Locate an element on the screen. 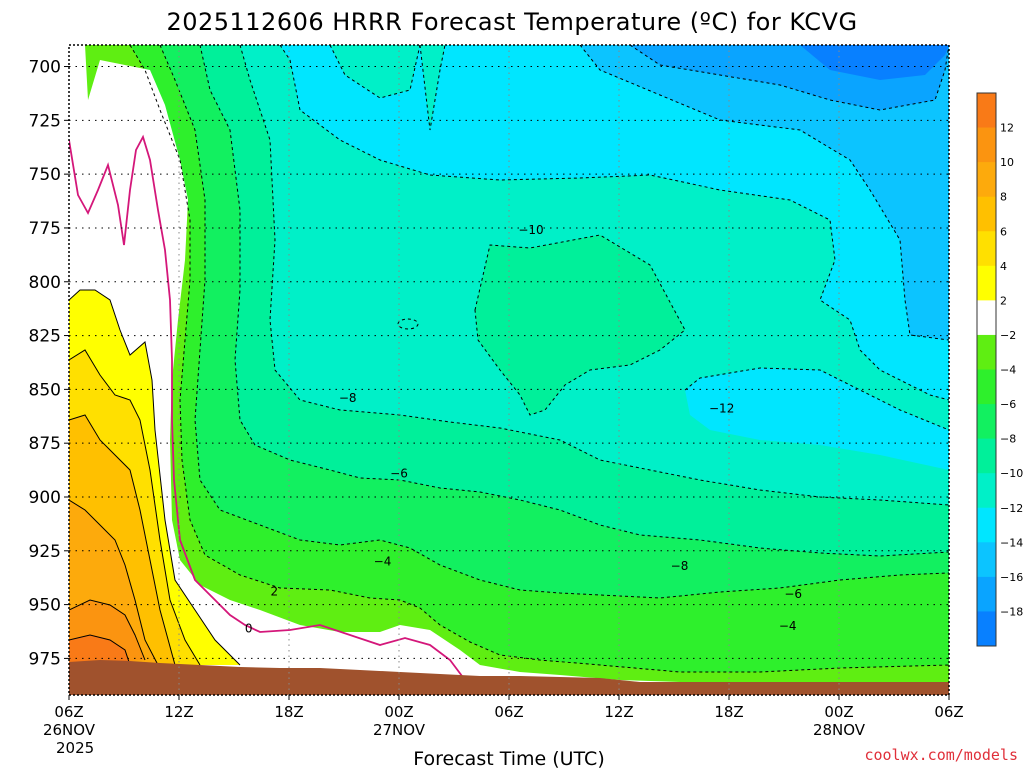 This screenshot has height=768, width=1024. y-tick-label: 850 is located at coordinates (45, 390).